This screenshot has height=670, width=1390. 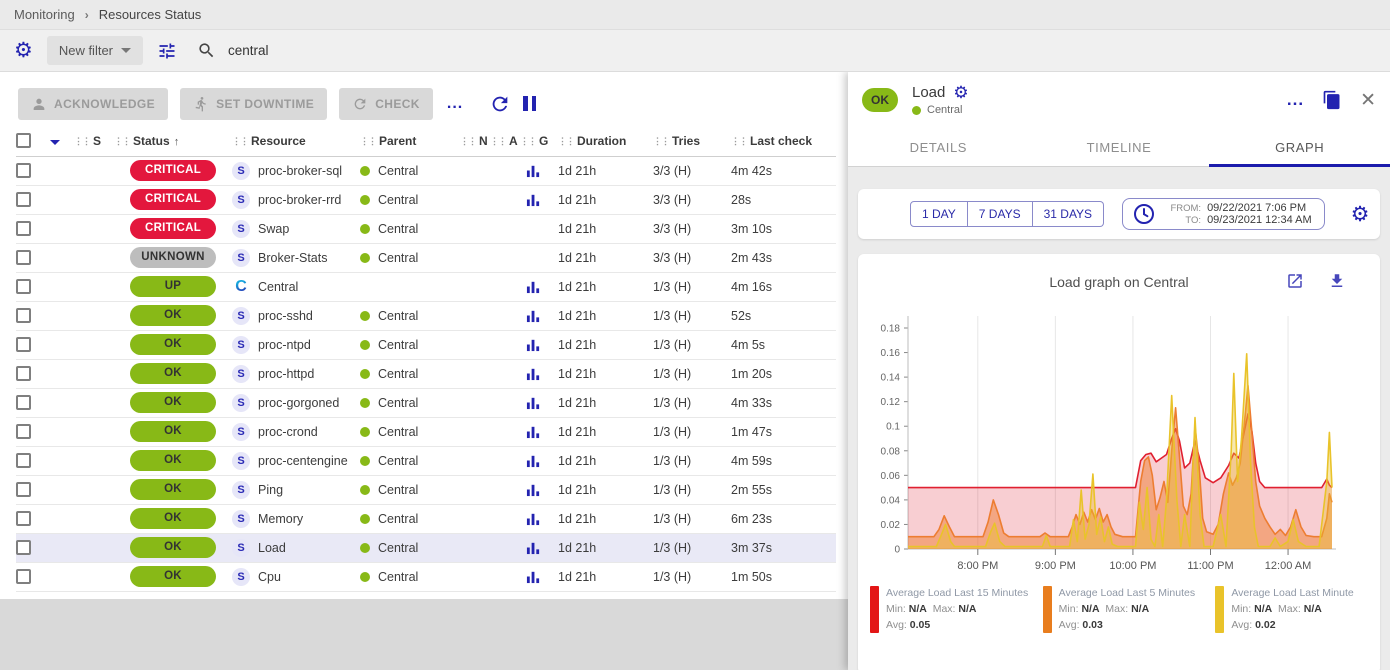 I want to click on pause-autorefresh-button, so click(x=530, y=103).